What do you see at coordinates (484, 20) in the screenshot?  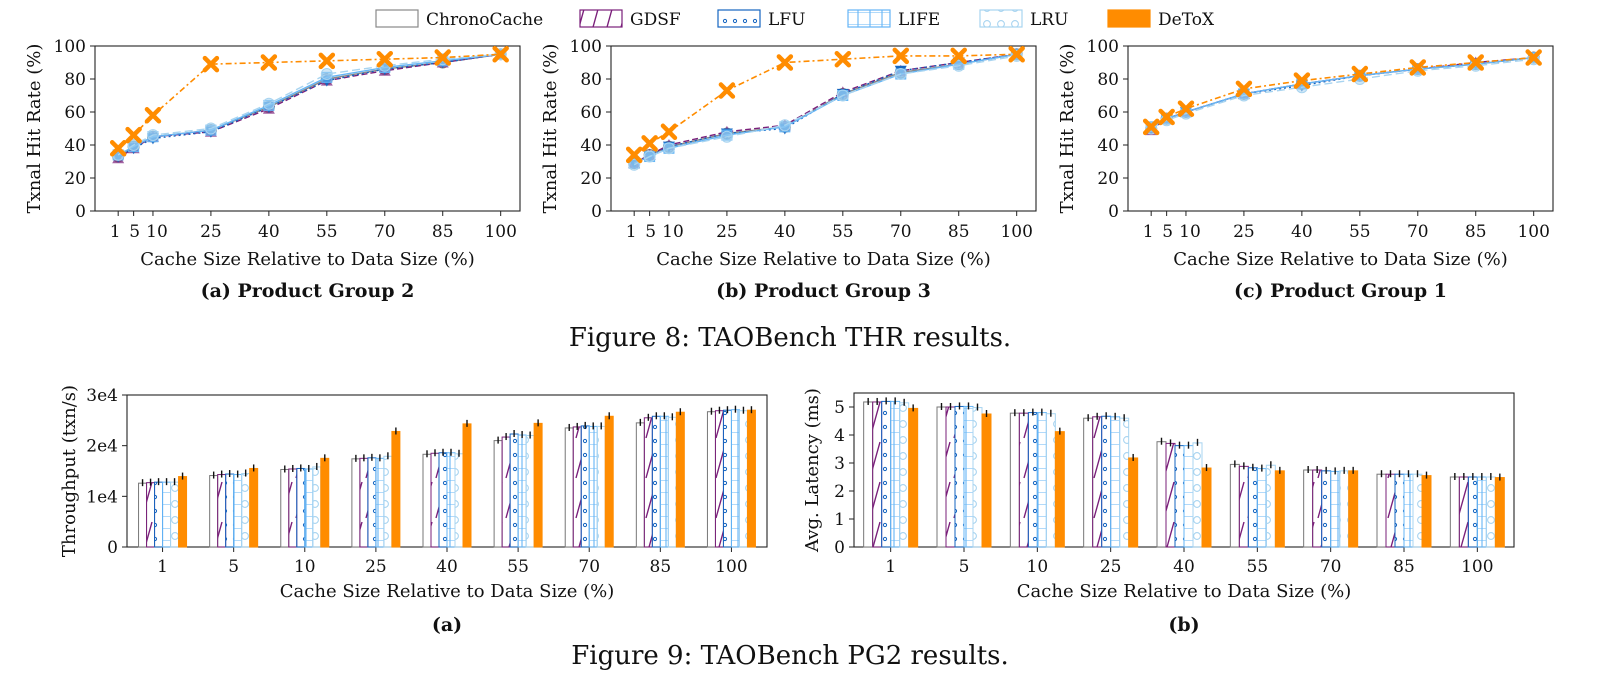 I see `legend-label-chronocache: ChronoCache` at bounding box center [484, 20].